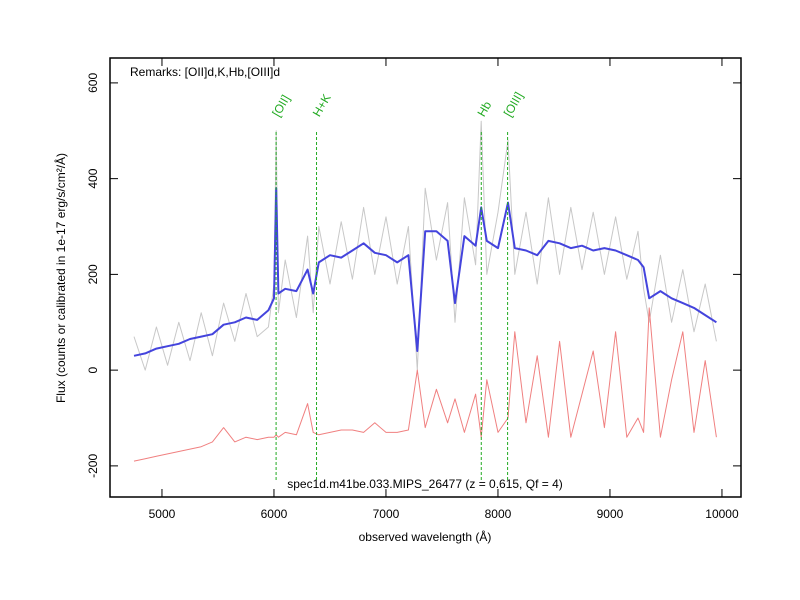  Describe the element at coordinates (93, 83) in the screenshot. I see `y-tick-label: 600` at that location.